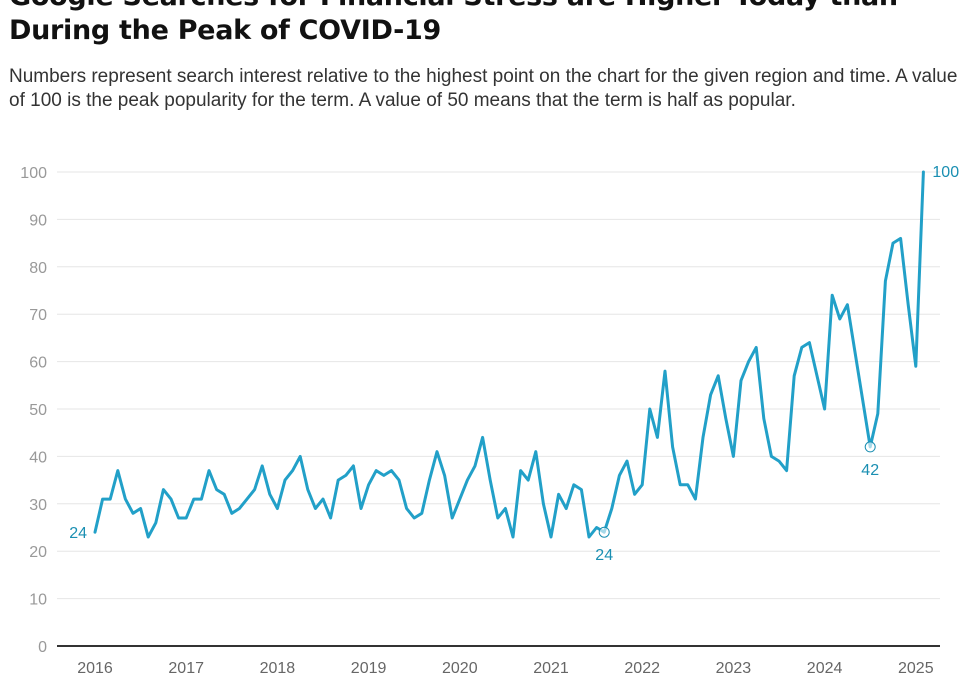  What do you see at coordinates (369, 668) in the screenshot?
I see `x-tick-label: 2019` at bounding box center [369, 668].